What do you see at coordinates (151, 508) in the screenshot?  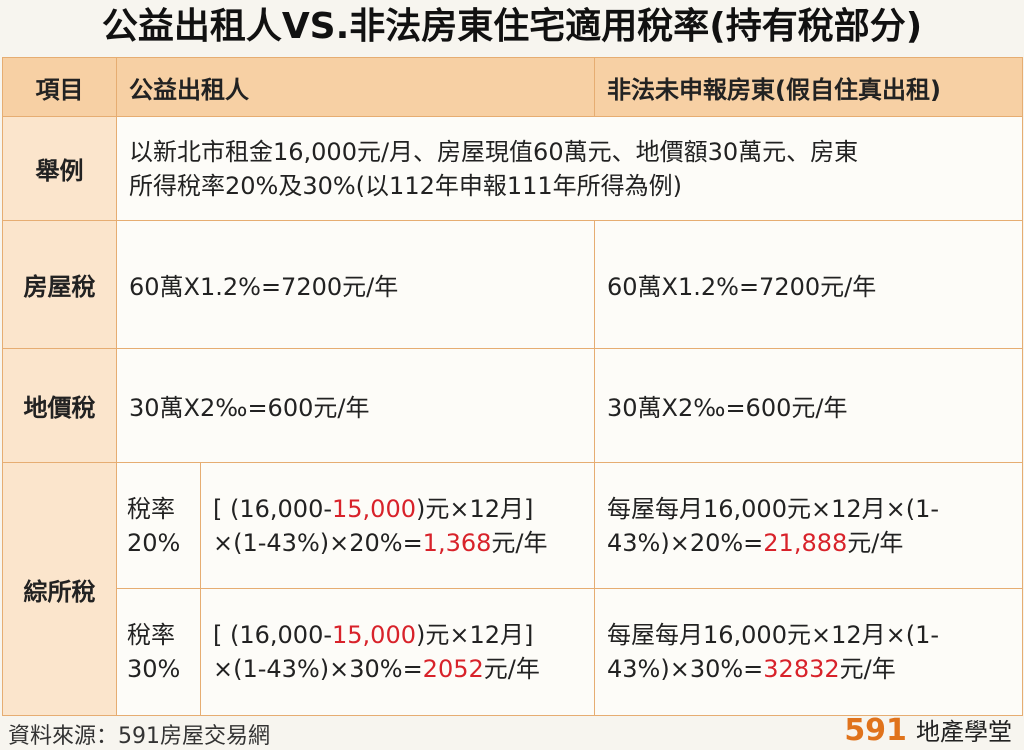 I see `rate-20-line-1: 稅率` at bounding box center [151, 508].